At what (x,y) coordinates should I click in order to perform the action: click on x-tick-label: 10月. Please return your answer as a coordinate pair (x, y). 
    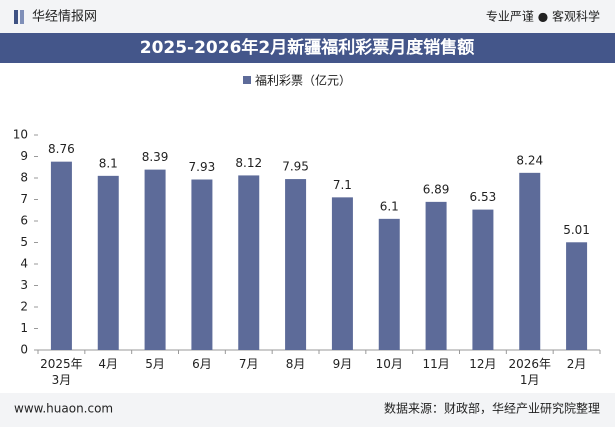
    Looking at the image, I should click on (389, 364).